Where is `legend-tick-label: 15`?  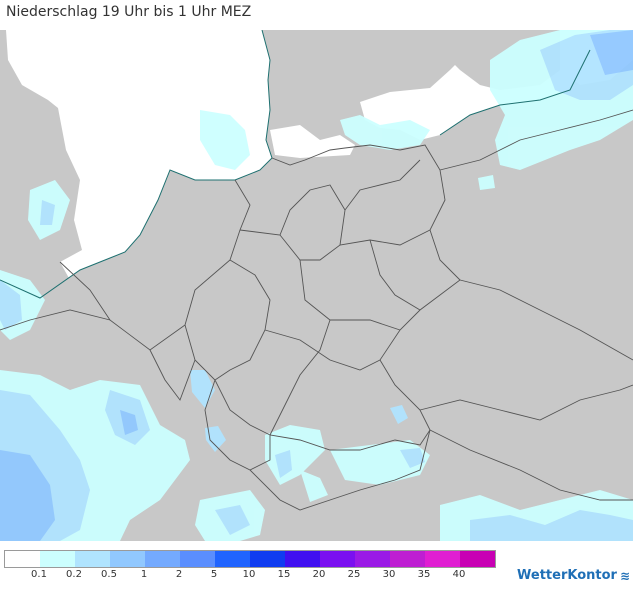 legend-tick-label: 15 is located at coordinates (284, 574).